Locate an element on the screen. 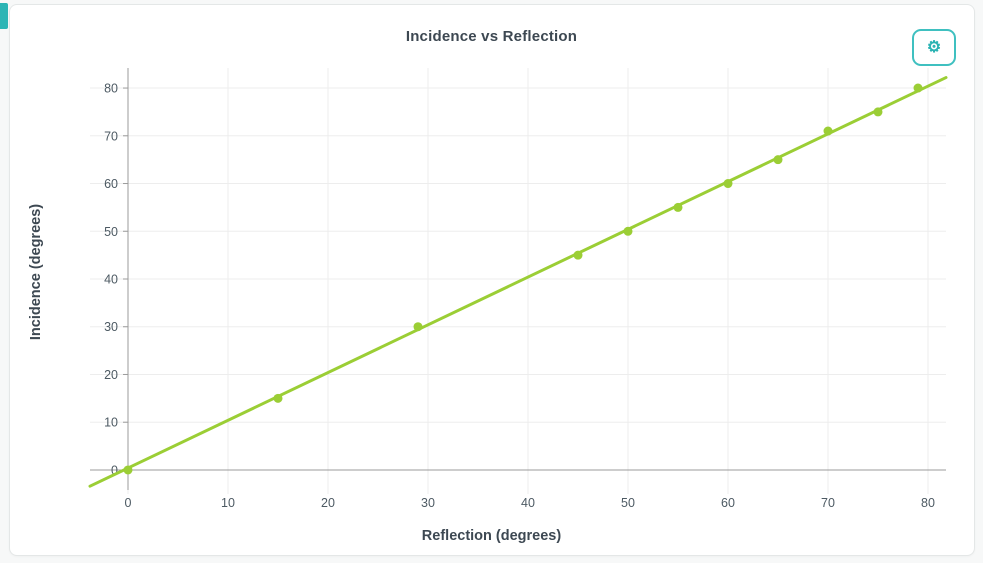  chart-title: Incidence vs Reflection is located at coordinates (491, 36).